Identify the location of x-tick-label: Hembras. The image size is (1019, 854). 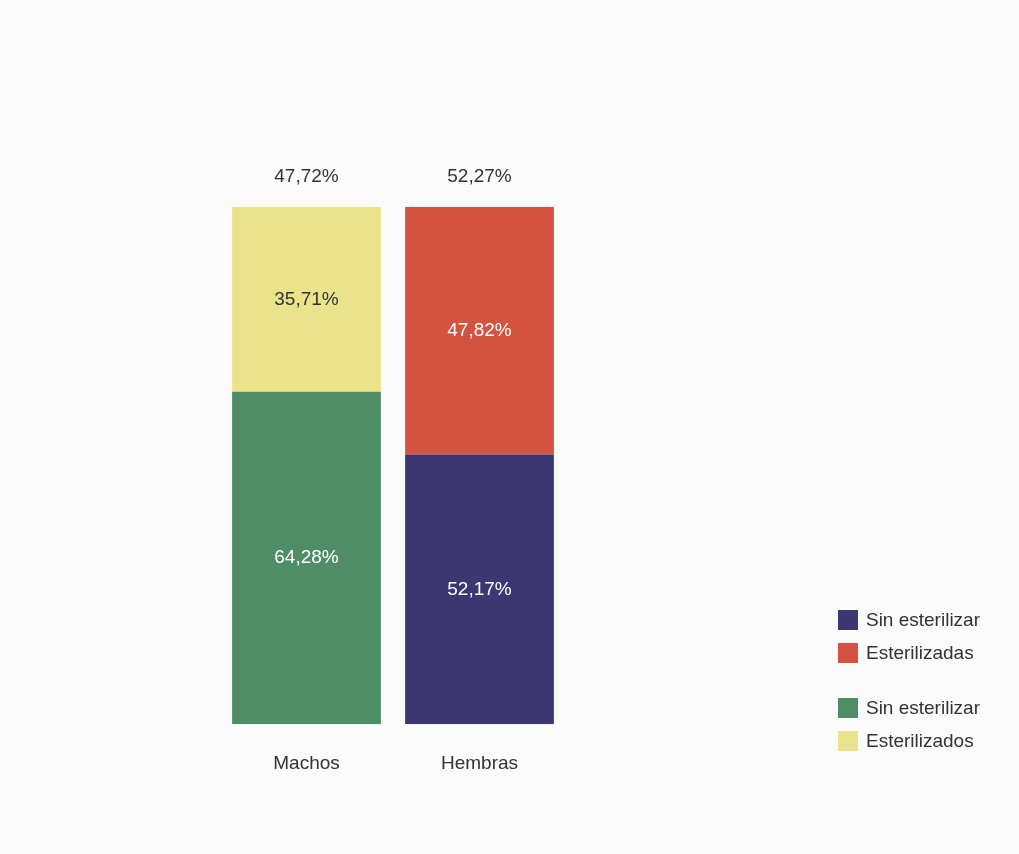
(479, 762).